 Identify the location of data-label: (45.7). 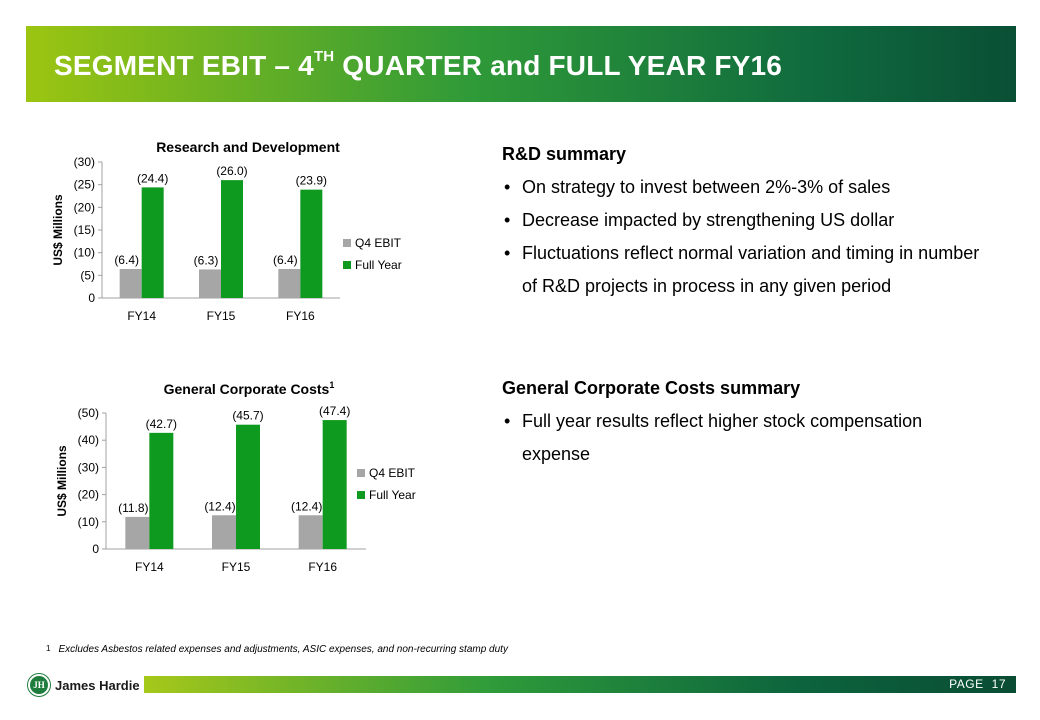
(247, 416).